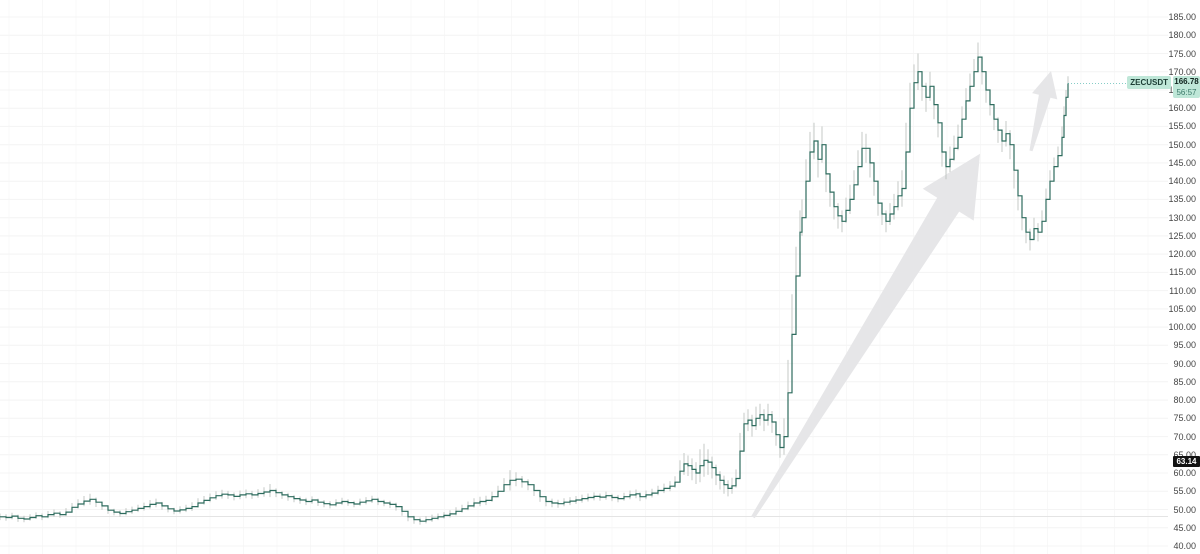 Image resolution: width=1200 pixels, height=554 pixels. Describe the element at coordinates (1182, 53) in the screenshot. I see `price-tick-label: 175.00` at that location.